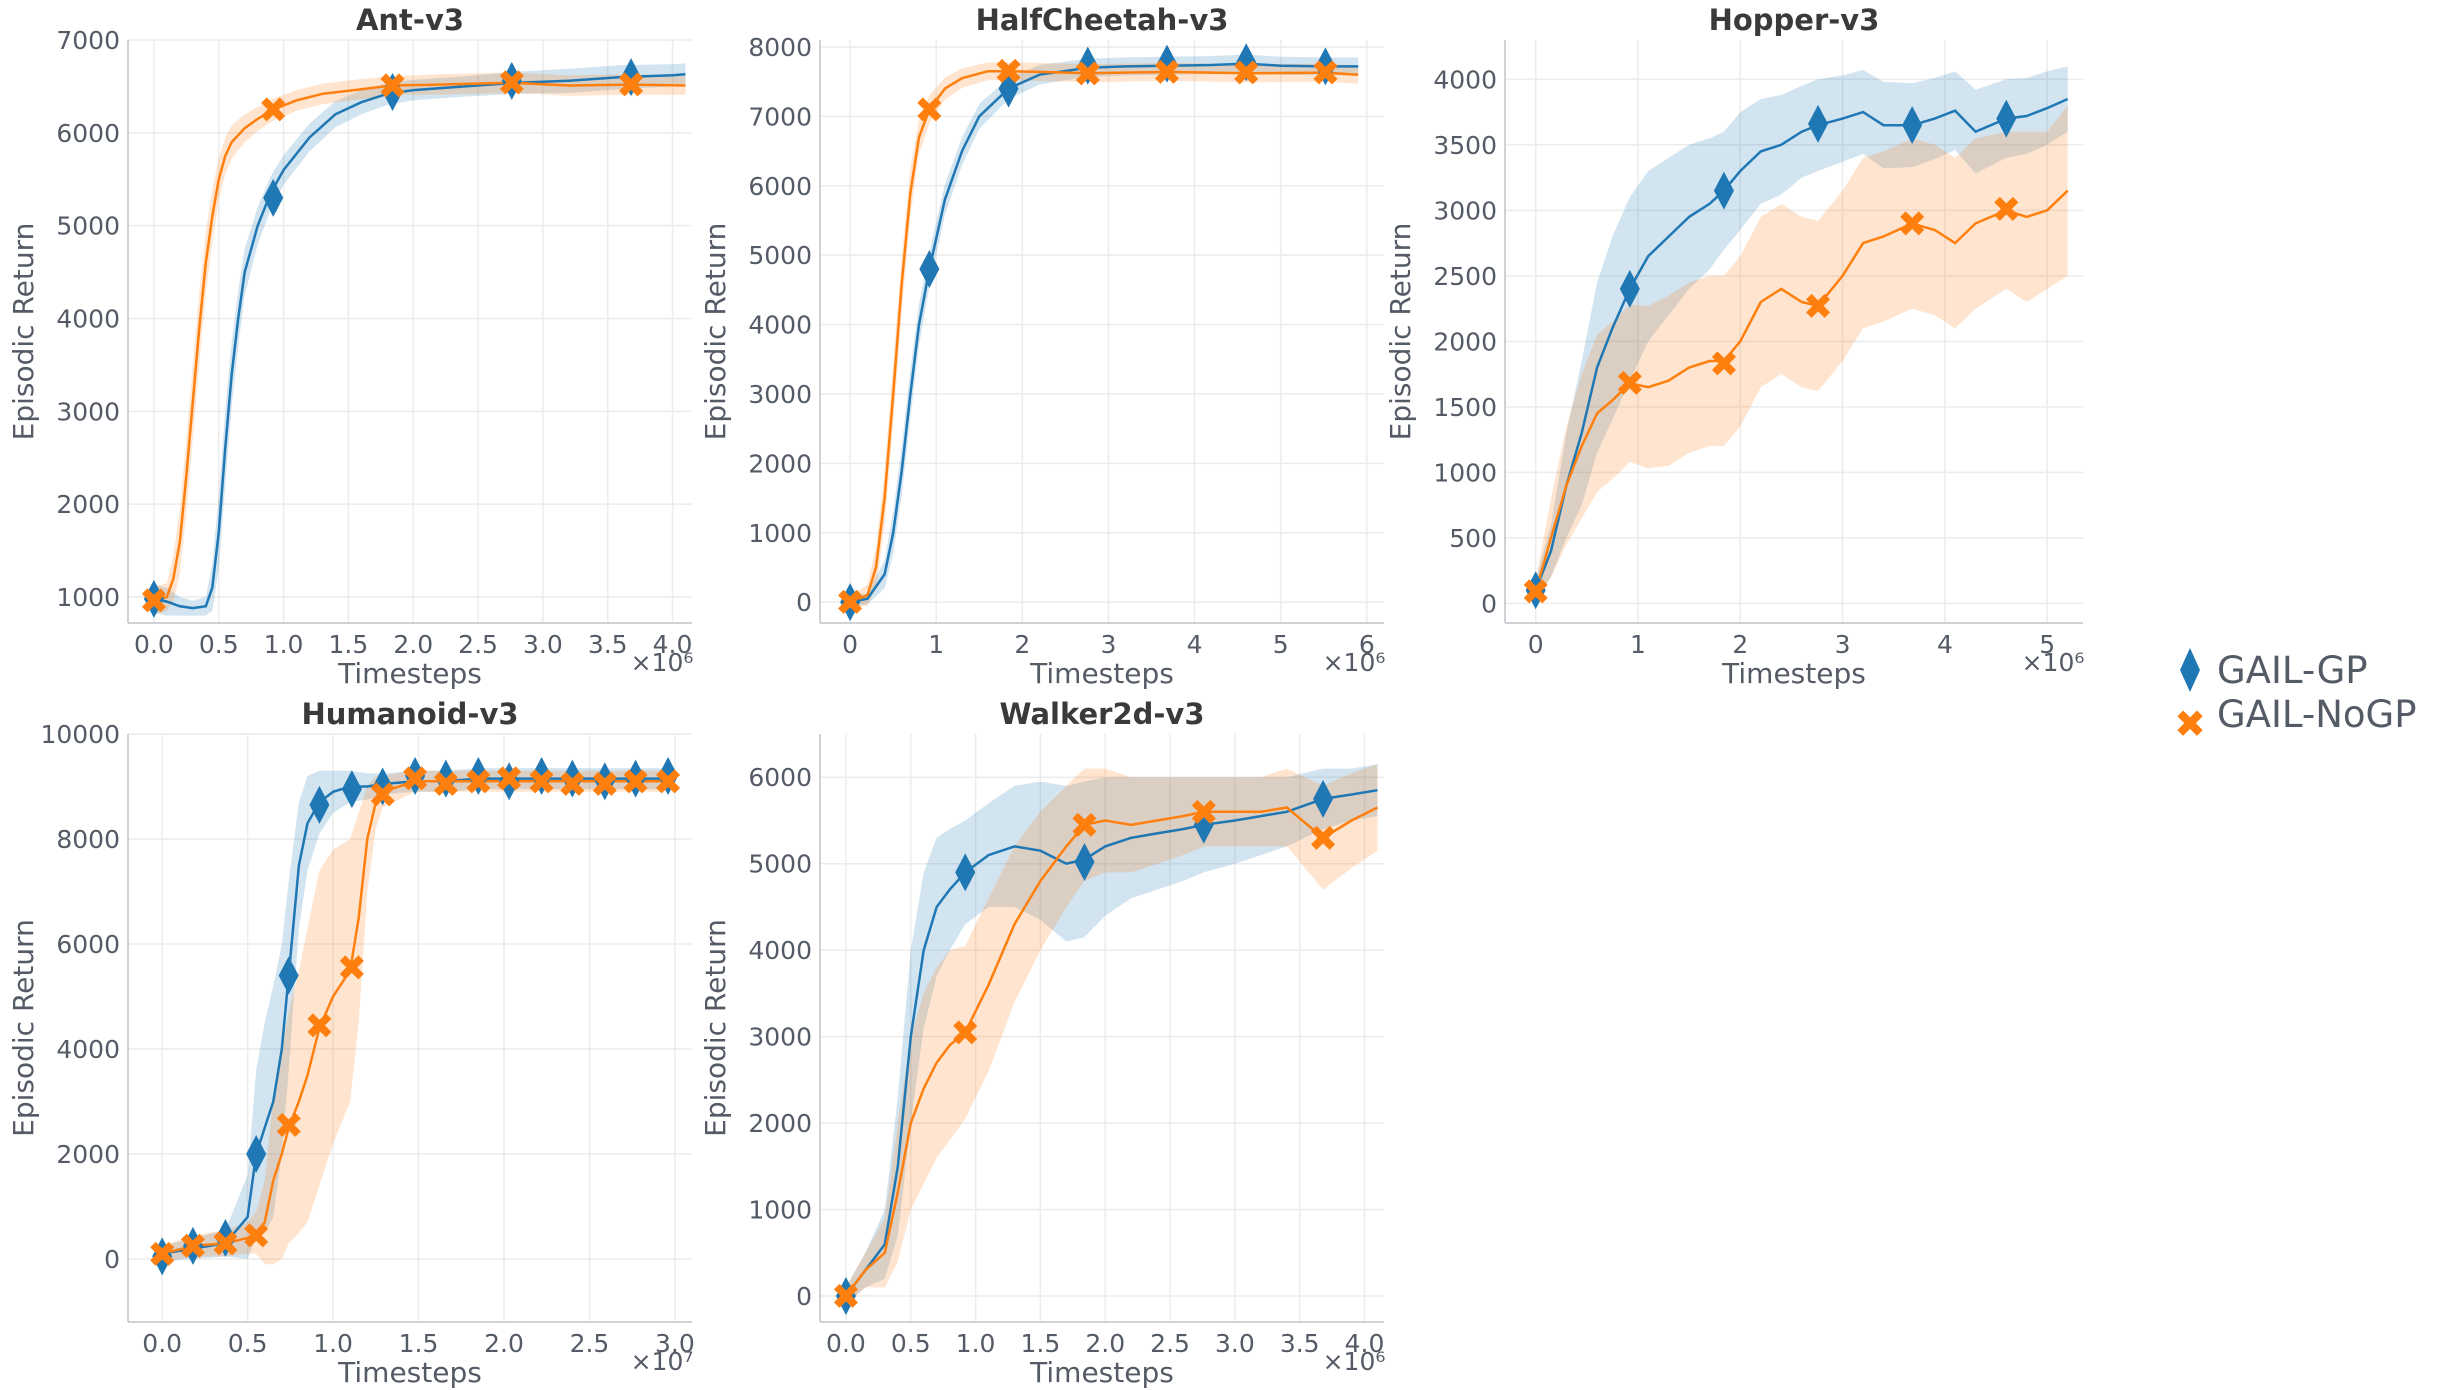 This screenshot has height=1390, width=2464. I want to click on series-band-gail-gp, so click(1111, 1034).